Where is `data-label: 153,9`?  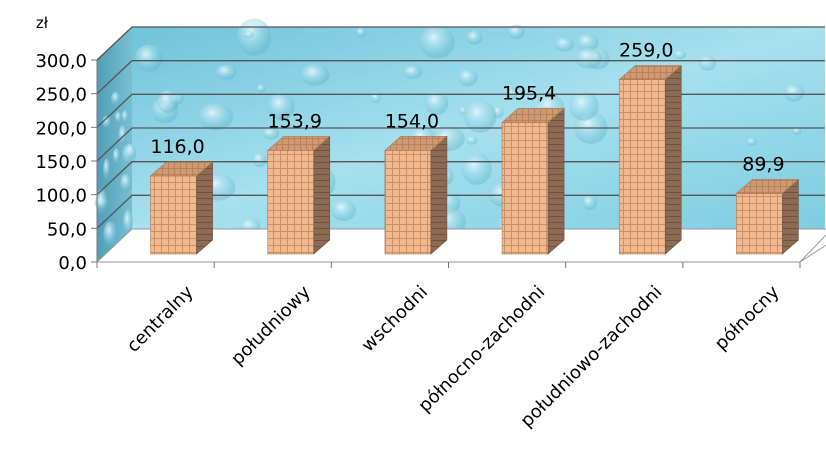
data-label: 153,9 is located at coordinates (295, 121).